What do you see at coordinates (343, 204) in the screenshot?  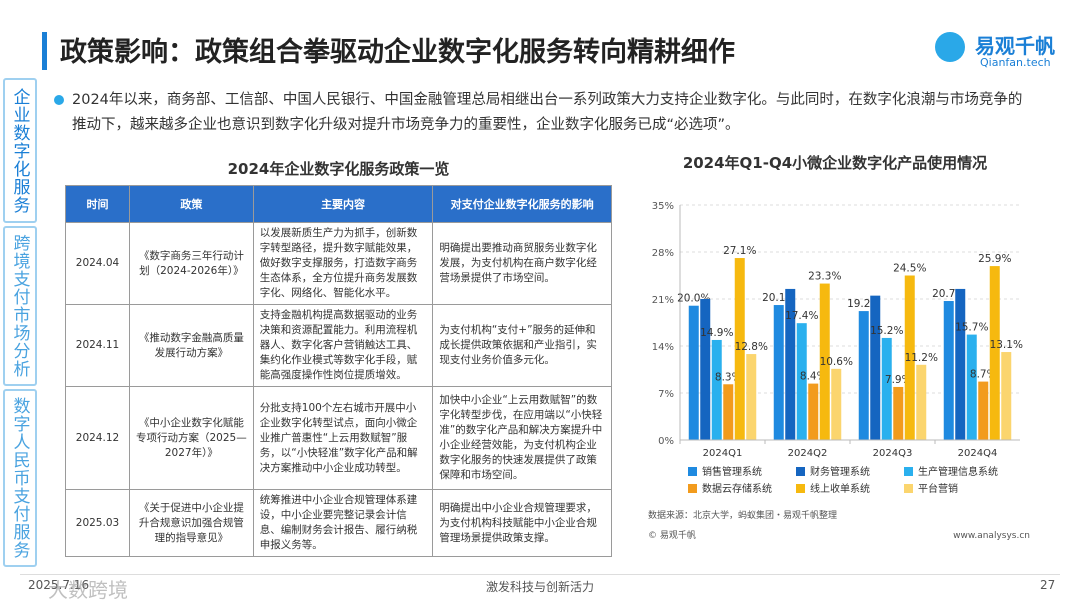 I see `header-cell: 主要内容` at bounding box center [343, 204].